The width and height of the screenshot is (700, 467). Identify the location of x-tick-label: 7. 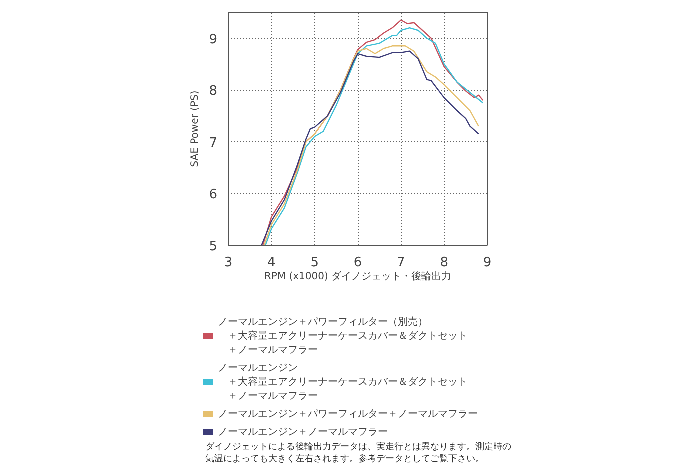
(401, 263).